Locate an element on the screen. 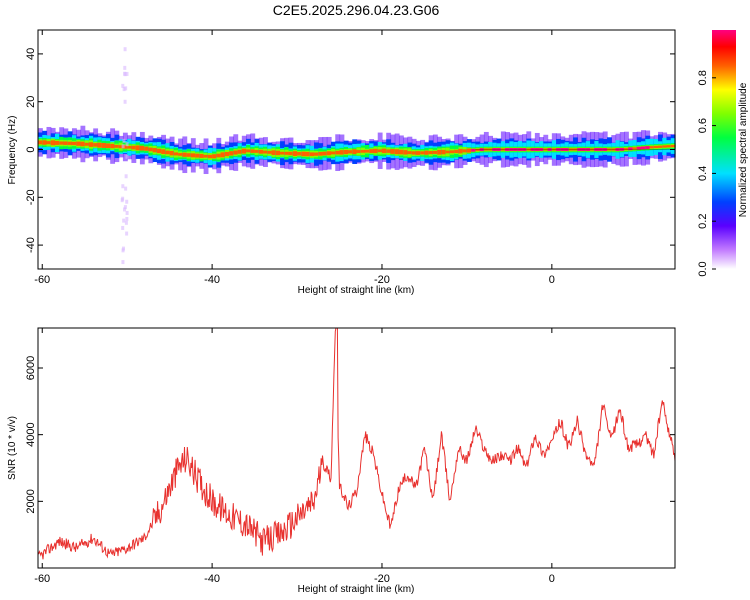 The width and height of the screenshot is (750, 600). spectrogram-x-tick-label: -20 is located at coordinates (382, 280).